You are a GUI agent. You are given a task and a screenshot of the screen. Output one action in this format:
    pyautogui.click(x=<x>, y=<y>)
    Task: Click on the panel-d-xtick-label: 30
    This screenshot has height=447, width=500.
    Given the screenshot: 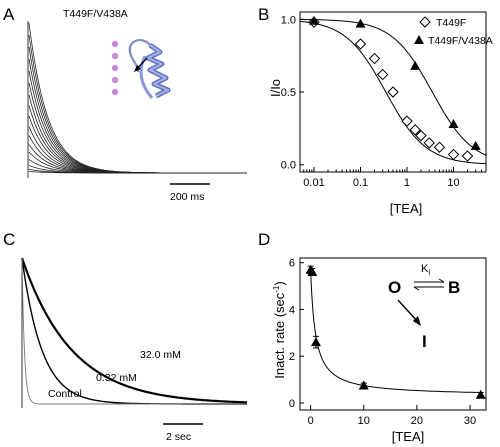 What is the action you would take?
    pyautogui.click(x=470, y=421)
    